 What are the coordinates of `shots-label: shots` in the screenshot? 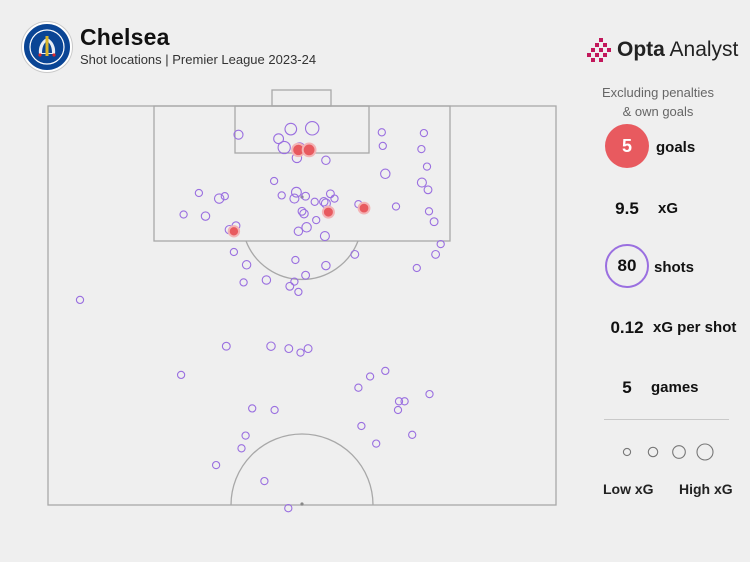 It's located at (674, 267).